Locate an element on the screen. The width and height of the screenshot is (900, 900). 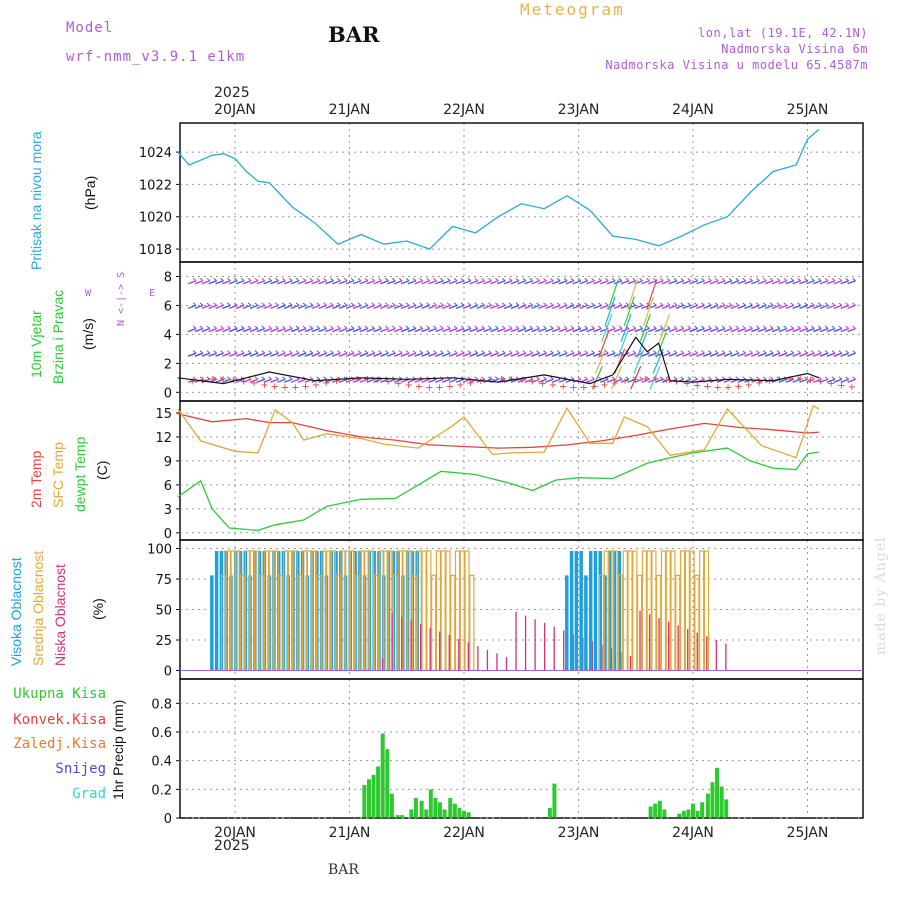
y-tick-label: 9 is located at coordinates (168, 462).